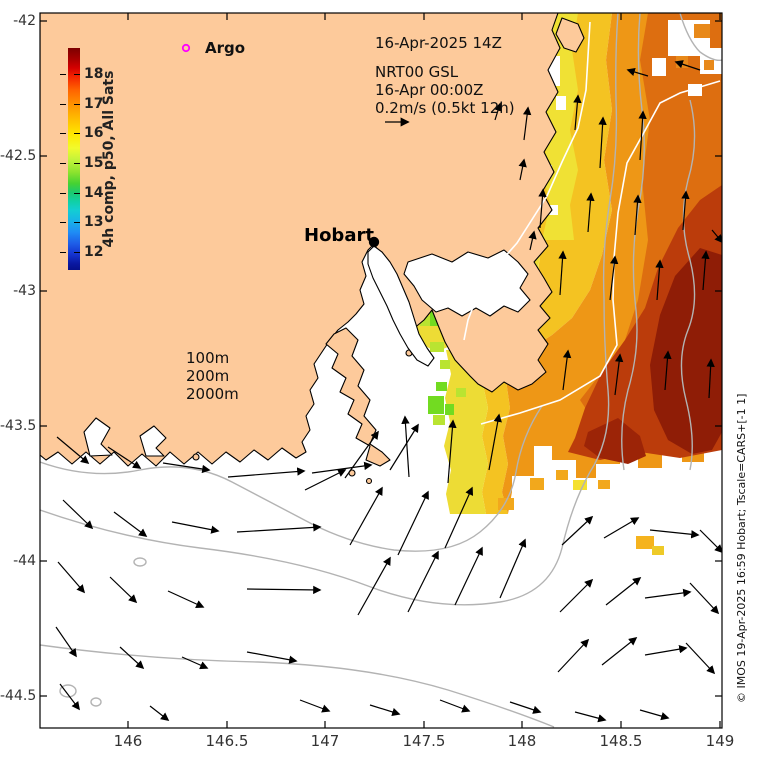  What do you see at coordinates (581, 512) in the screenshot?
I see `sst-scattered-cells` at bounding box center [581, 512].